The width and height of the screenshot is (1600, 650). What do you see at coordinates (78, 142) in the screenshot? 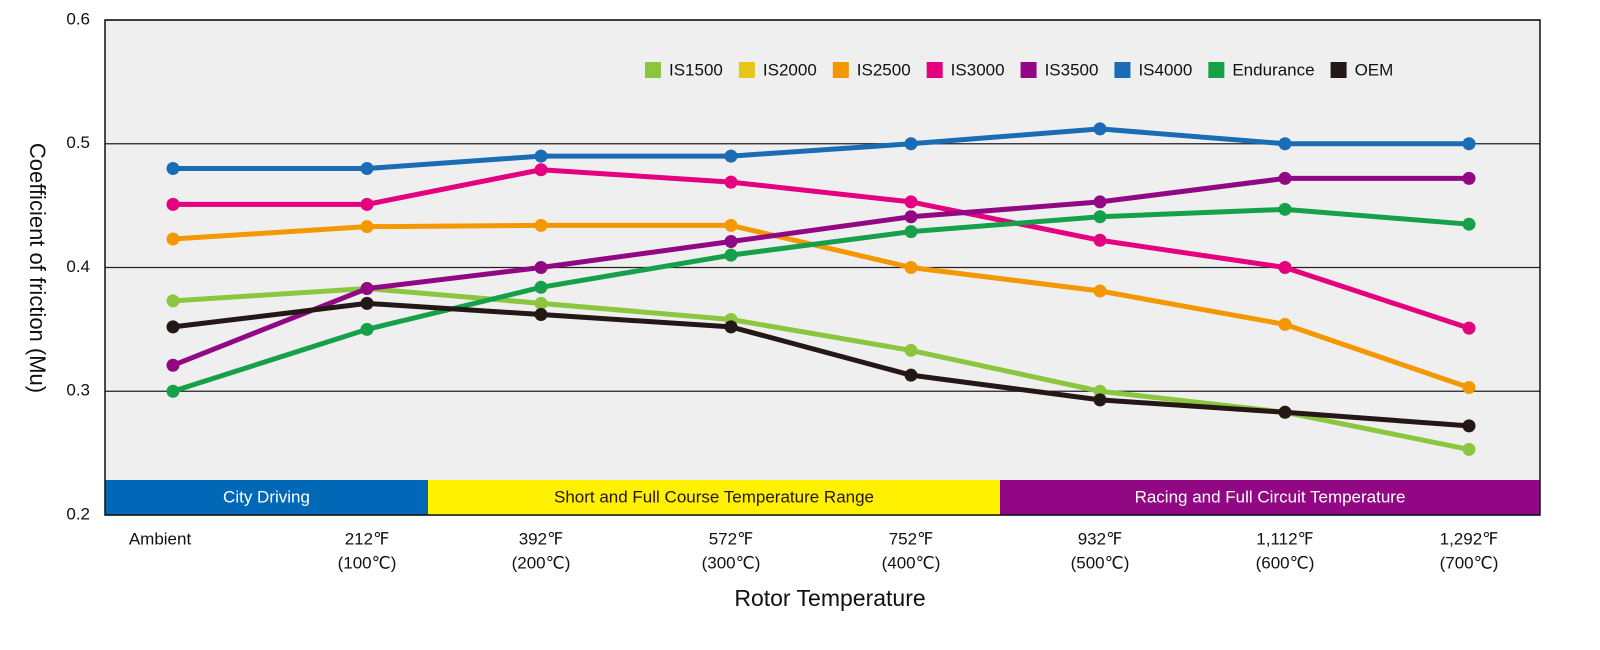
I see `y-tick-label: 0.5` at bounding box center [78, 142].